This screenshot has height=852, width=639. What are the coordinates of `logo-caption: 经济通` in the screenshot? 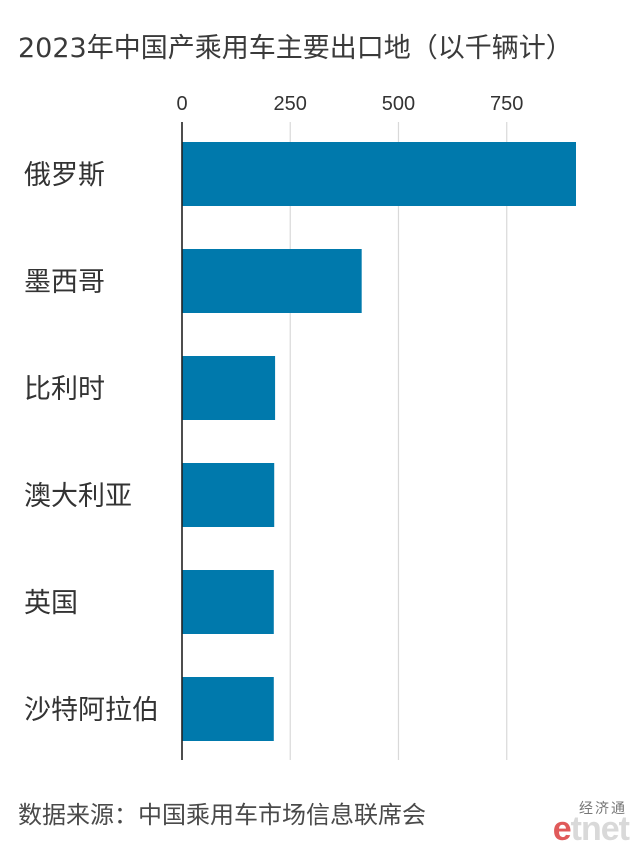 It's located at (603, 809).